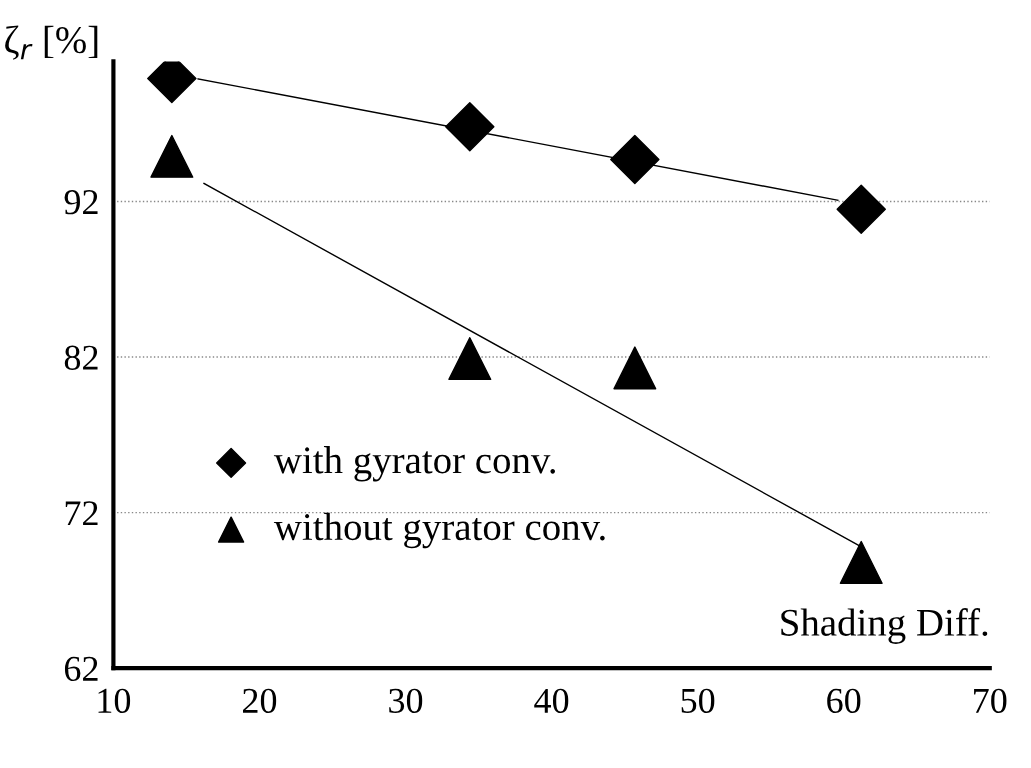  Describe the element at coordinates (81, 513) in the screenshot. I see `y-tick-label: 72` at that location.